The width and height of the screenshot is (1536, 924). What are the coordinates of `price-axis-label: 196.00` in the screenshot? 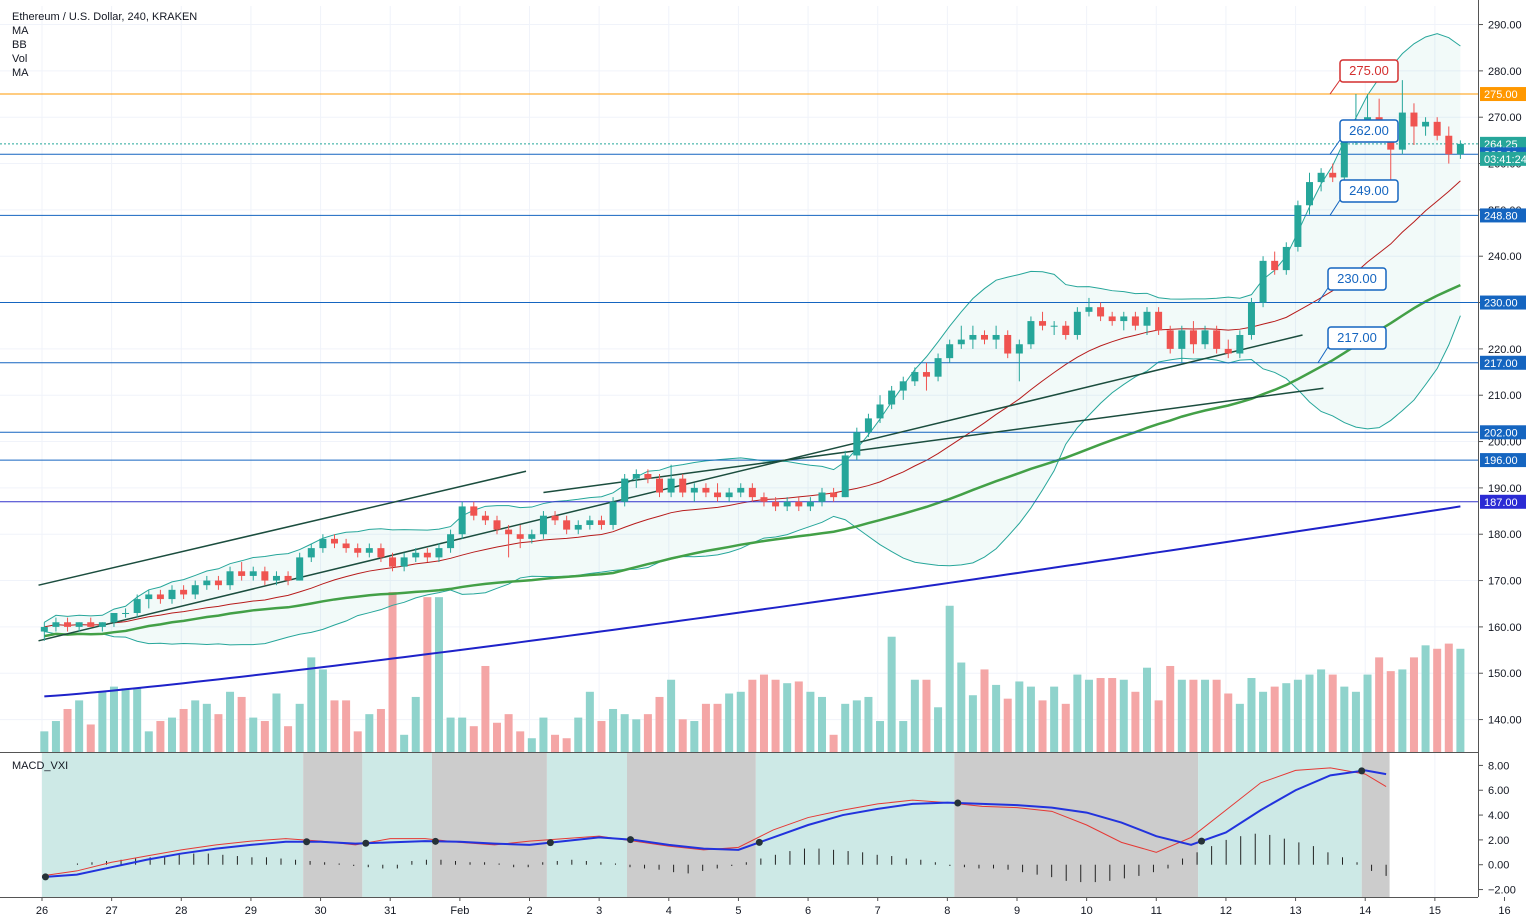 It's located at (1503, 460).